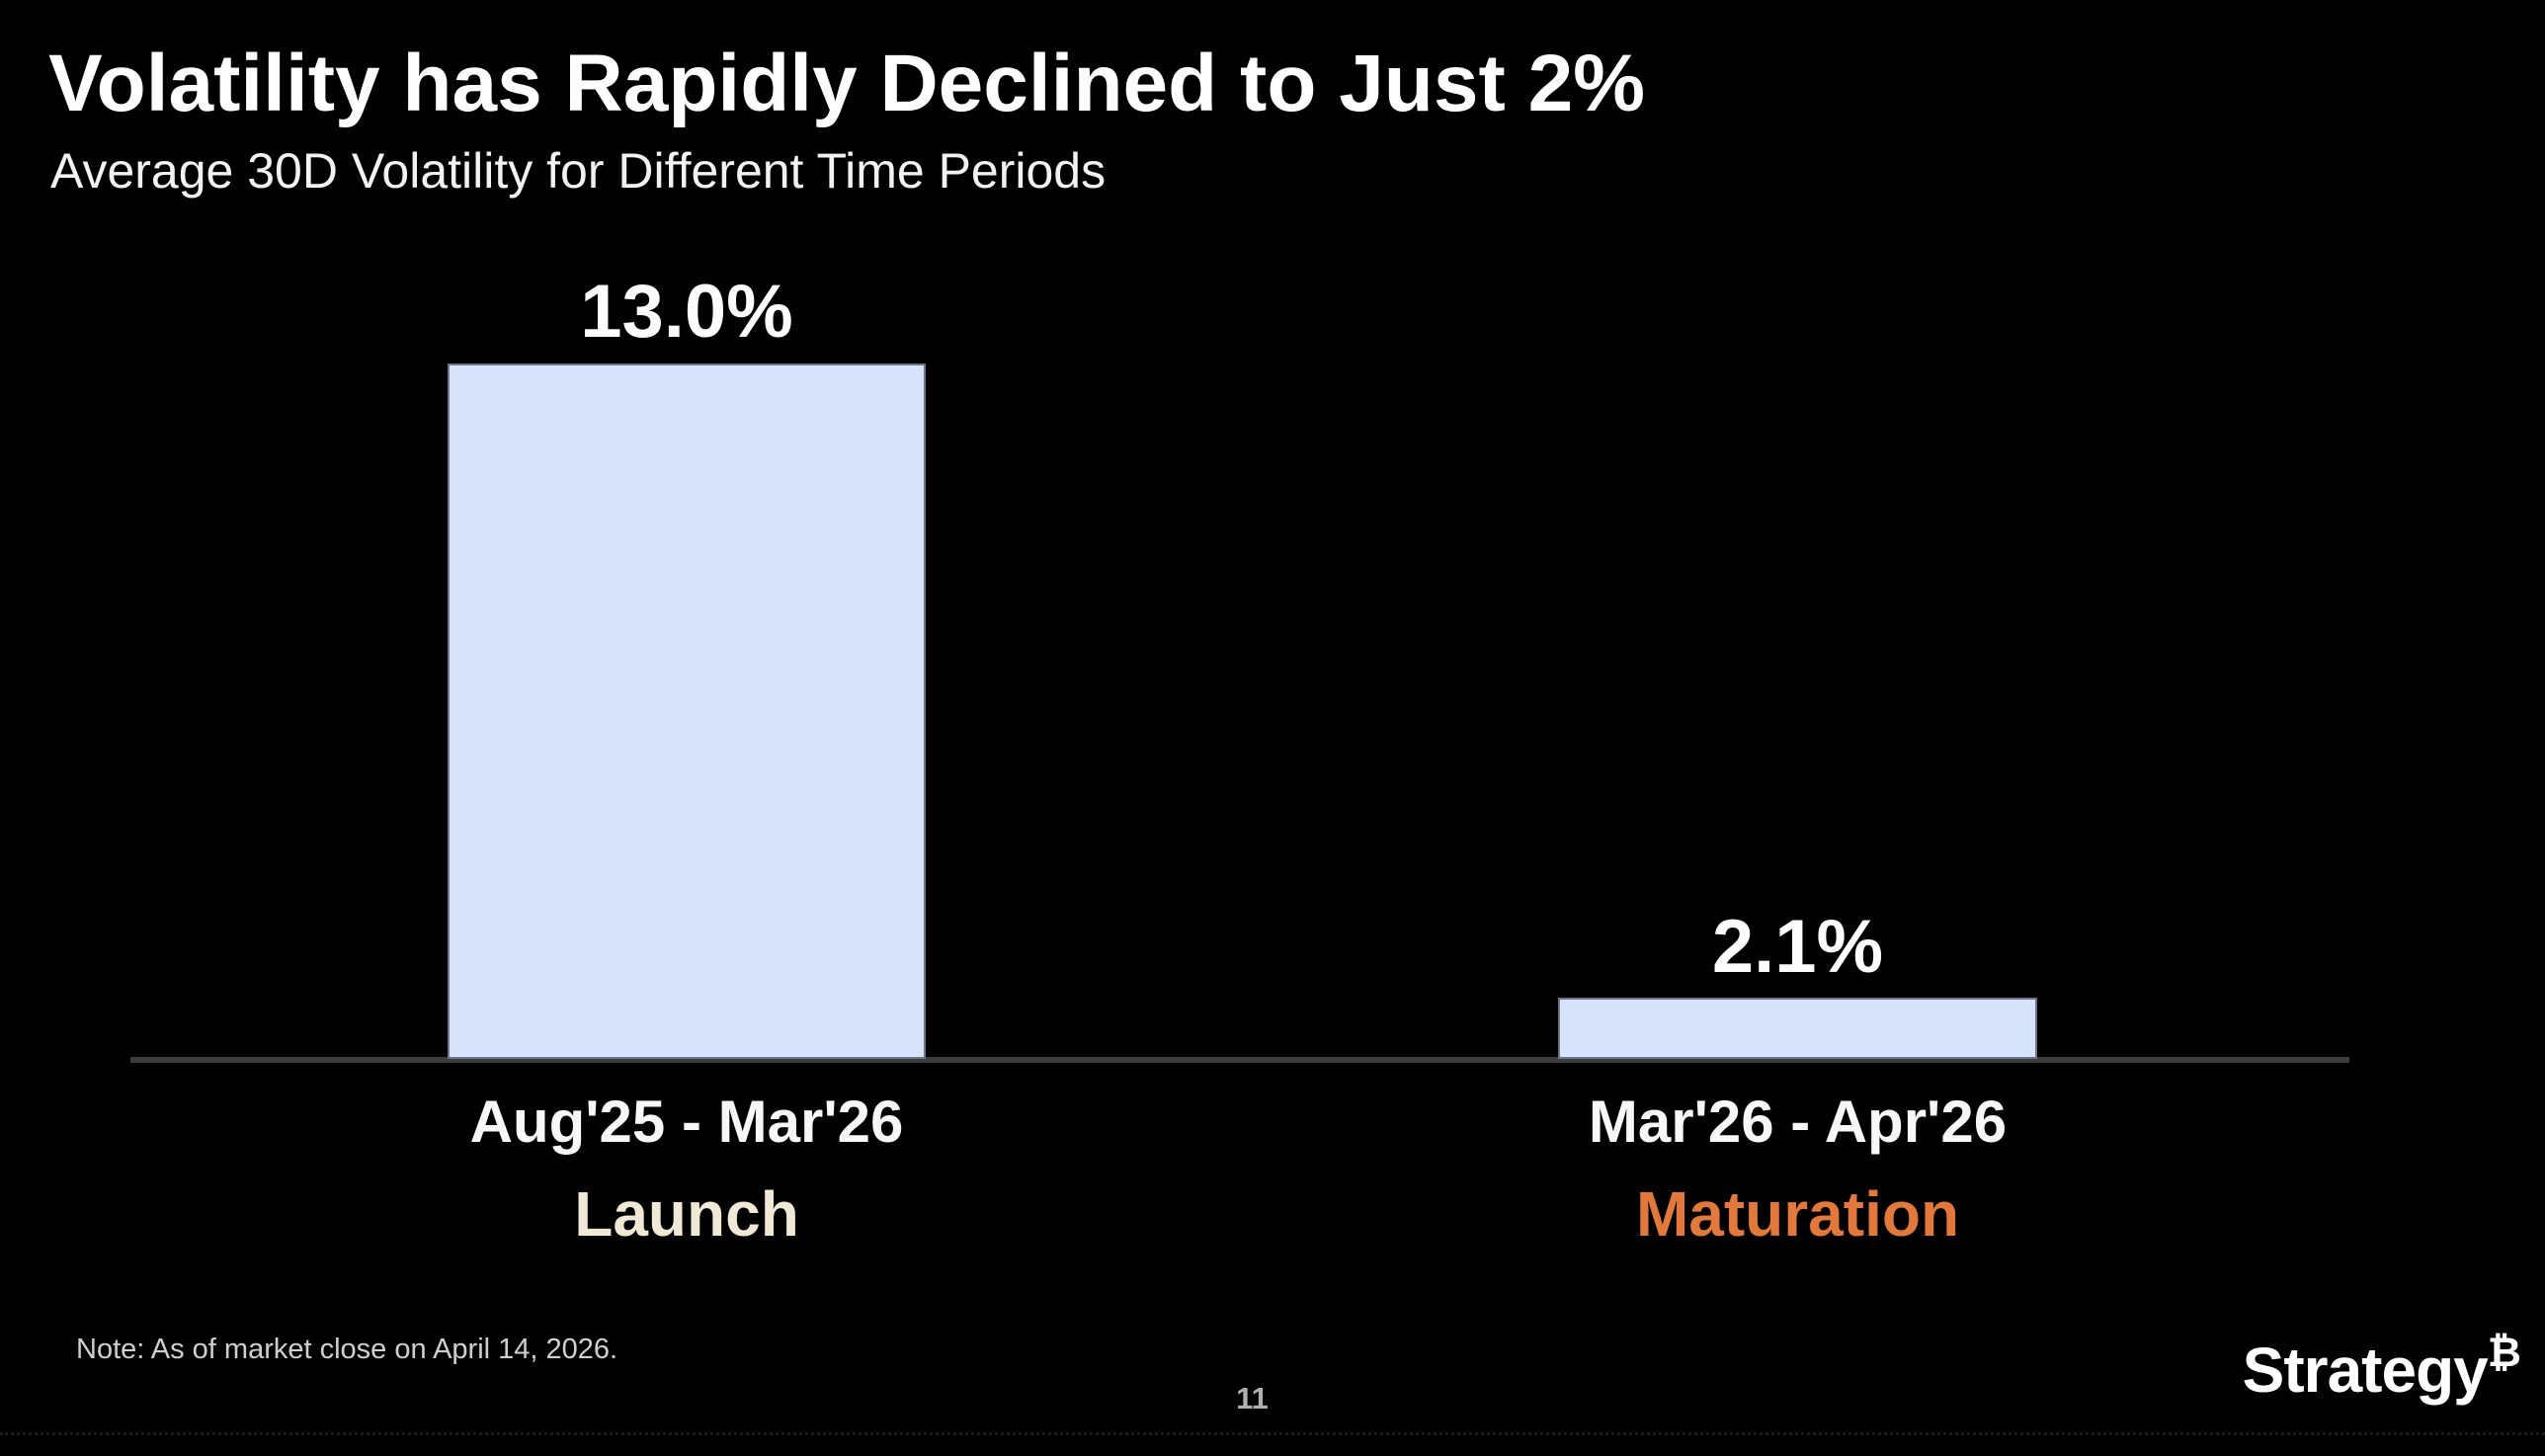  Describe the element at coordinates (1797, 1028) in the screenshot. I see `bar-maturation` at that location.